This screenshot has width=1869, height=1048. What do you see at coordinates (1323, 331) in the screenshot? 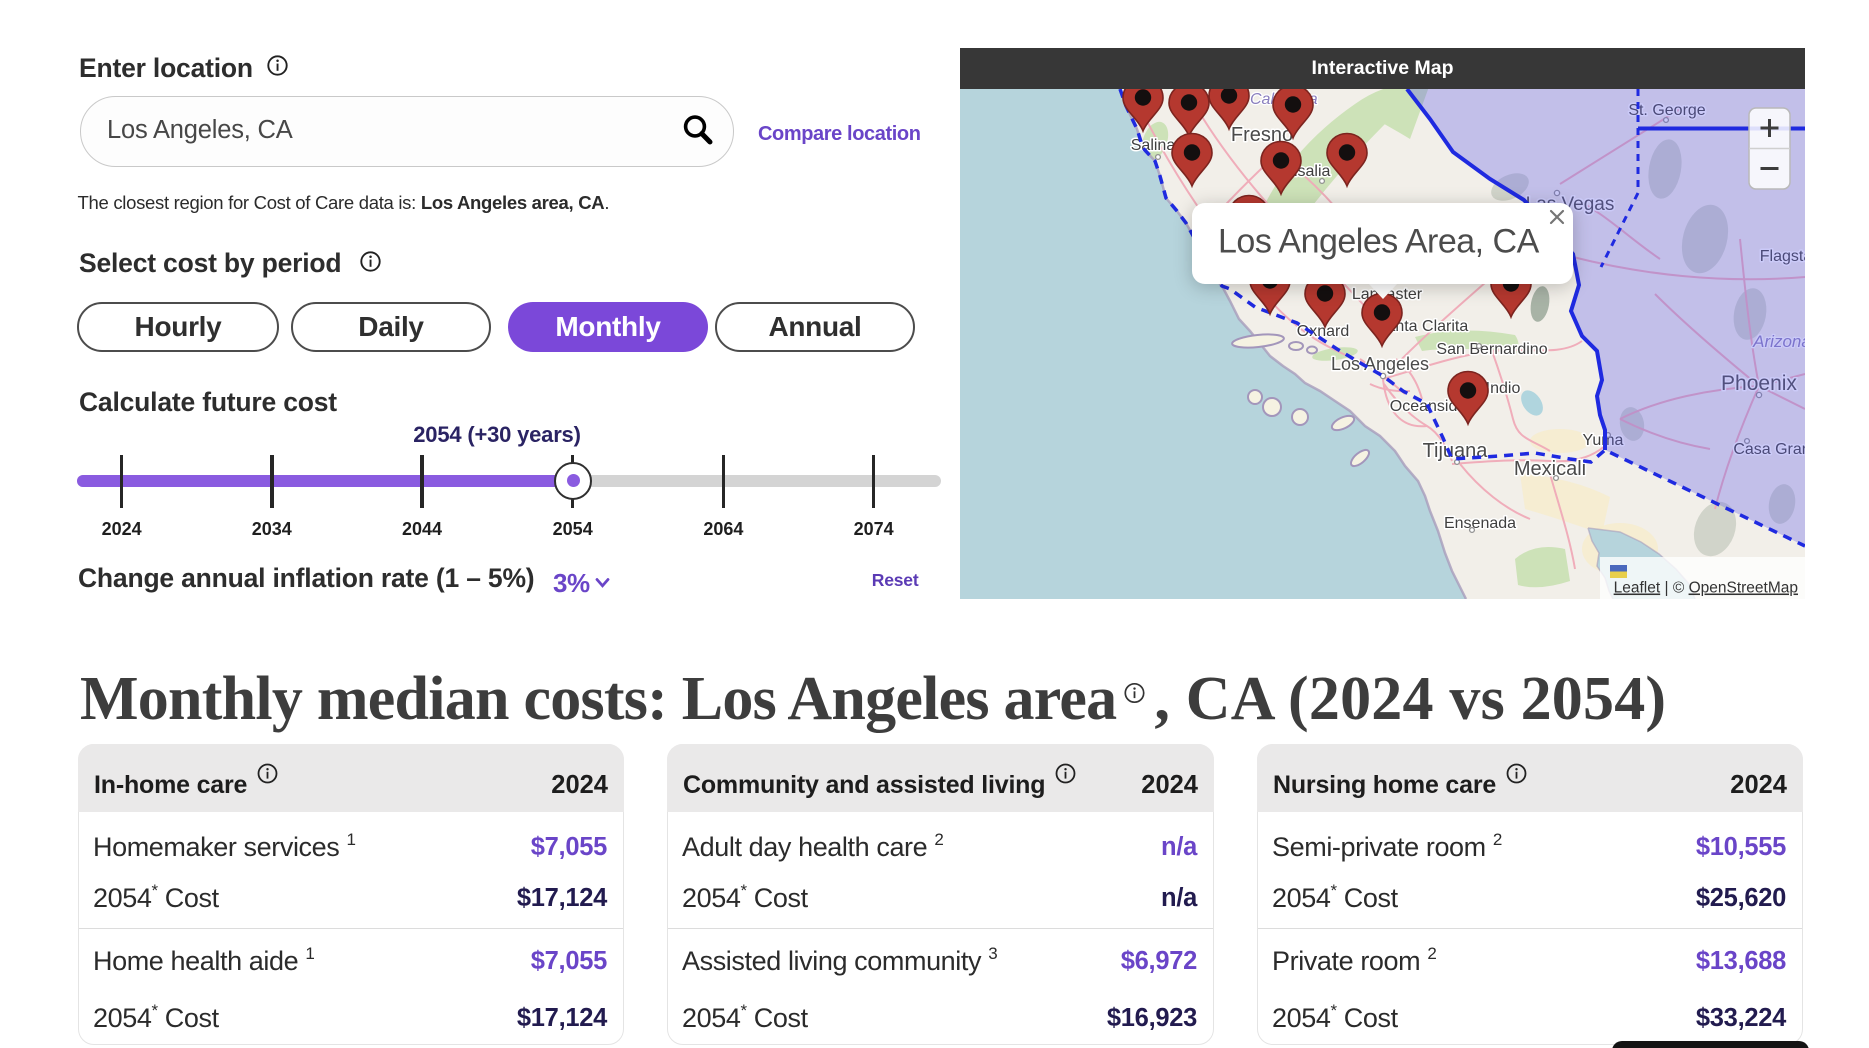
I see `svg-text: Oxnard` at bounding box center [1323, 331].